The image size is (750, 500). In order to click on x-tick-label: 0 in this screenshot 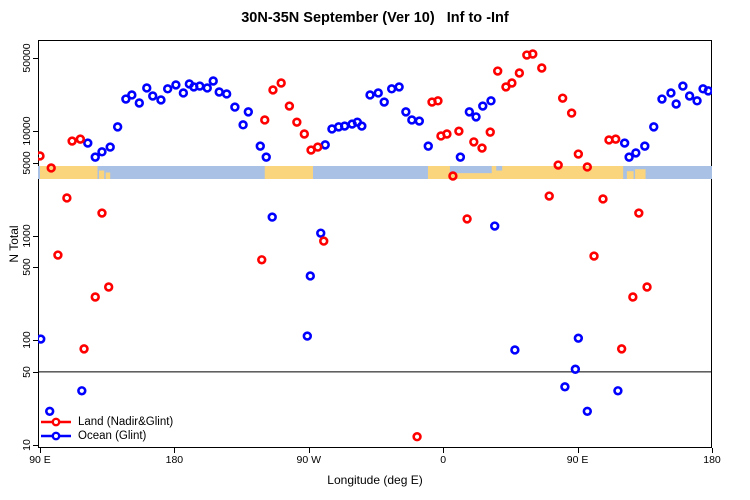, I will do `click(443, 460)`.